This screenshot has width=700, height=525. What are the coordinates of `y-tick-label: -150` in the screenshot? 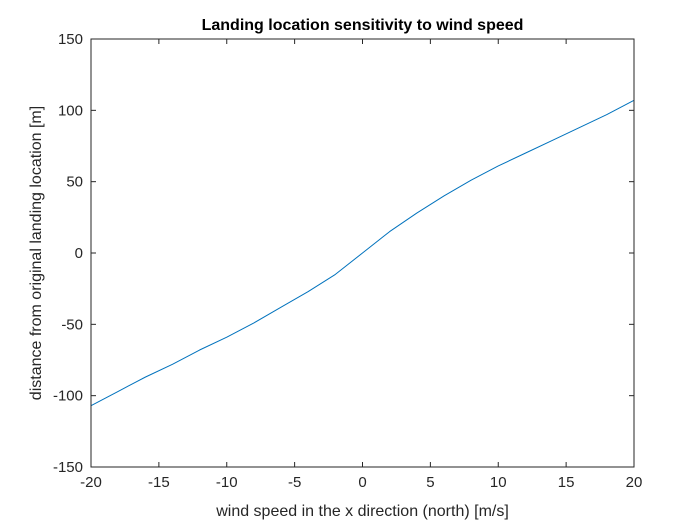 It's located at (68, 467).